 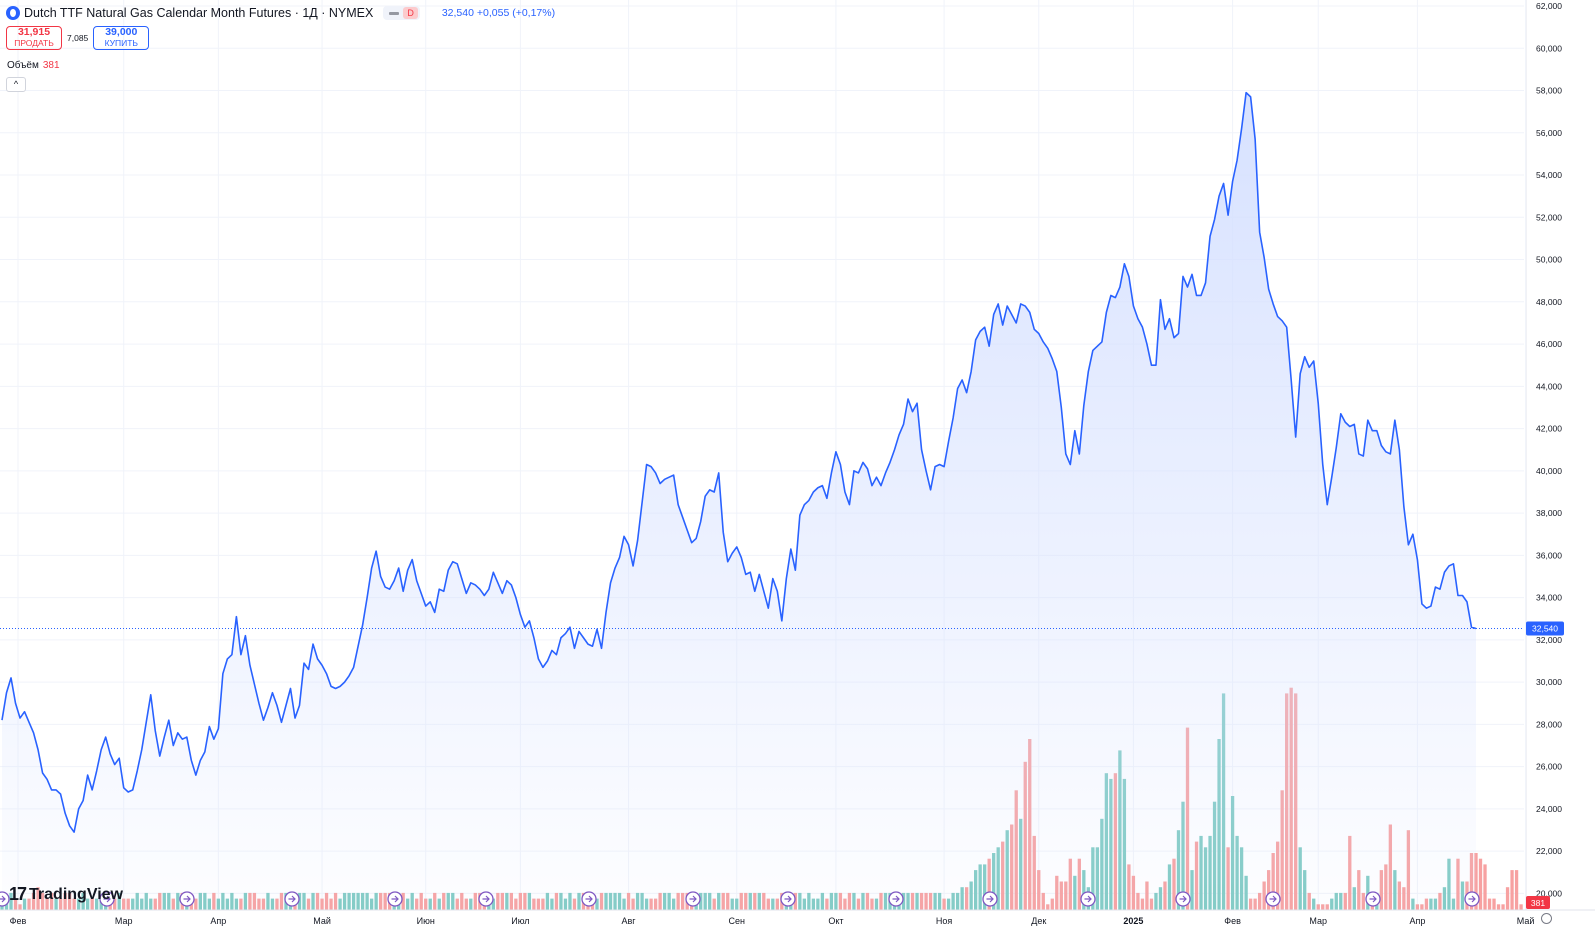 What do you see at coordinates (16, 84) in the screenshot?
I see `collapse-legend-button: ^` at bounding box center [16, 84].